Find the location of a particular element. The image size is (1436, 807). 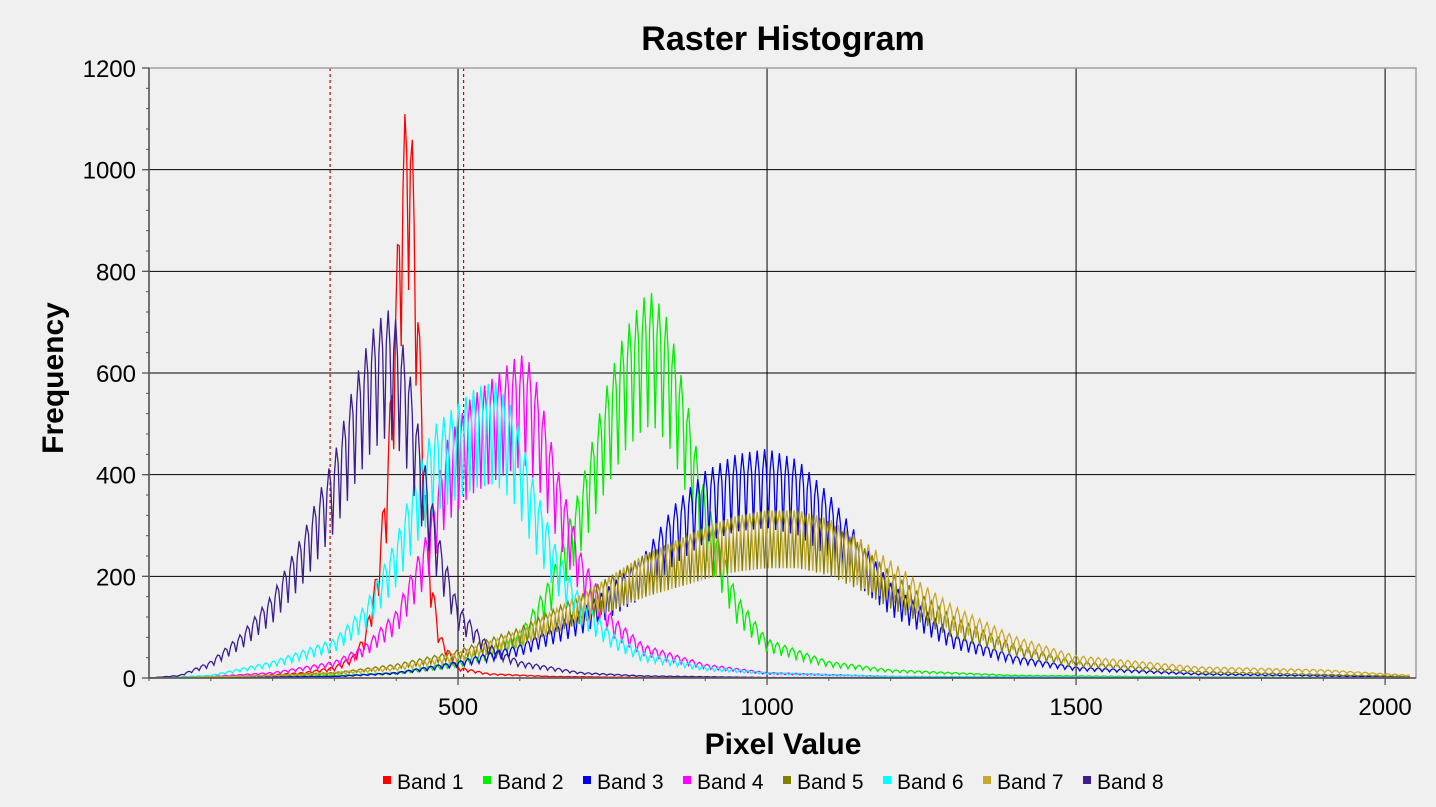

y-tick-label: 200 is located at coordinates (116, 577).